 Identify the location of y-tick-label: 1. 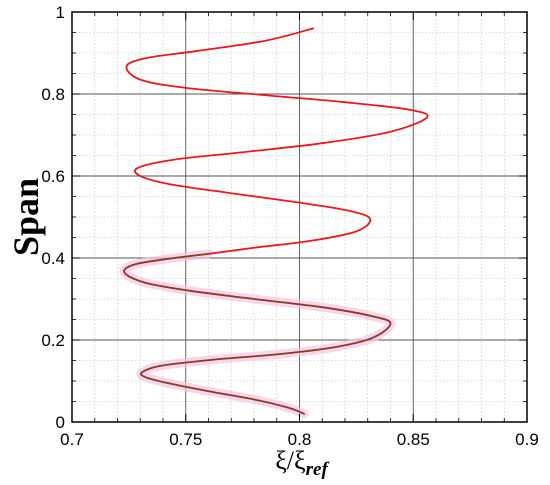
(60, 12).